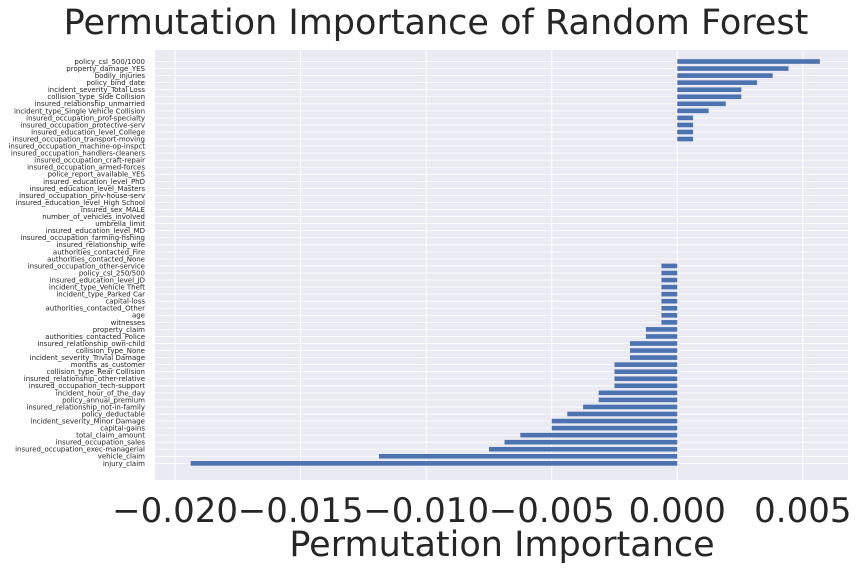 Image resolution: width=858 pixels, height=570 pixels. What do you see at coordinates (103, 400) in the screenshot?
I see `y-tick-label: policy_annual_premium` at bounding box center [103, 400].